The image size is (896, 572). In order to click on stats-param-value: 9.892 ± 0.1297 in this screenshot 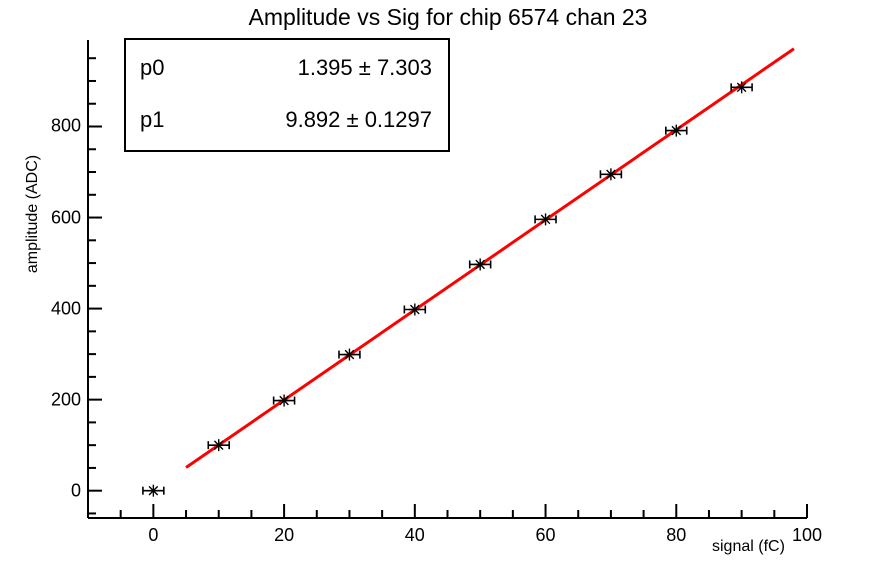, I will do `click(358, 119)`.